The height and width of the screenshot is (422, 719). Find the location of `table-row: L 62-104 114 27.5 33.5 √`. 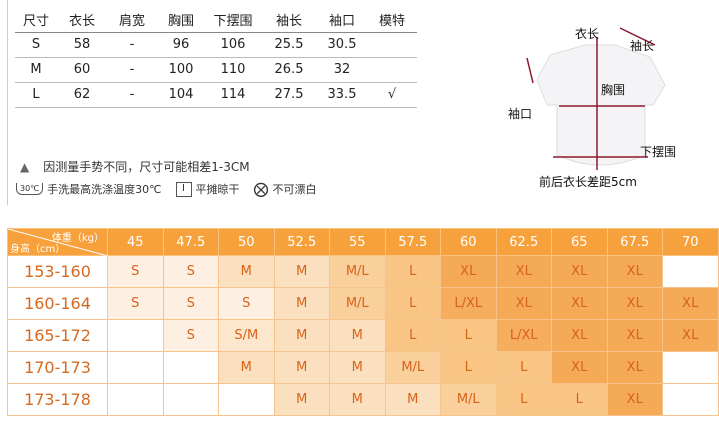

table-row: L 62-104 114 27.5 33.5 √ is located at coordinates (216, 95).